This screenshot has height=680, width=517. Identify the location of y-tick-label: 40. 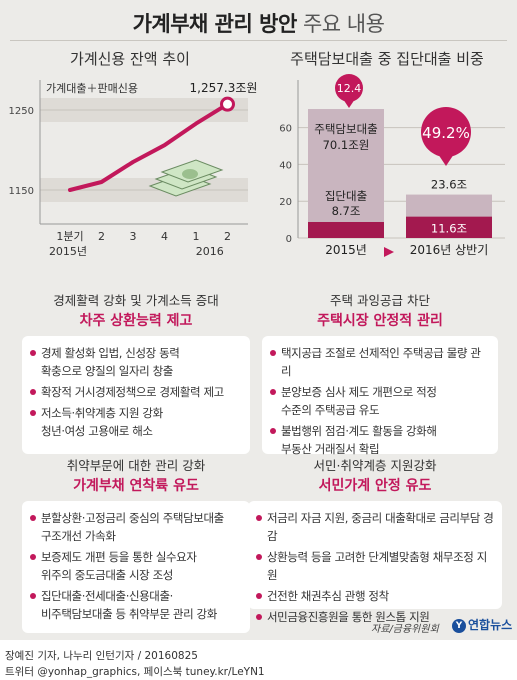
(285, 165).